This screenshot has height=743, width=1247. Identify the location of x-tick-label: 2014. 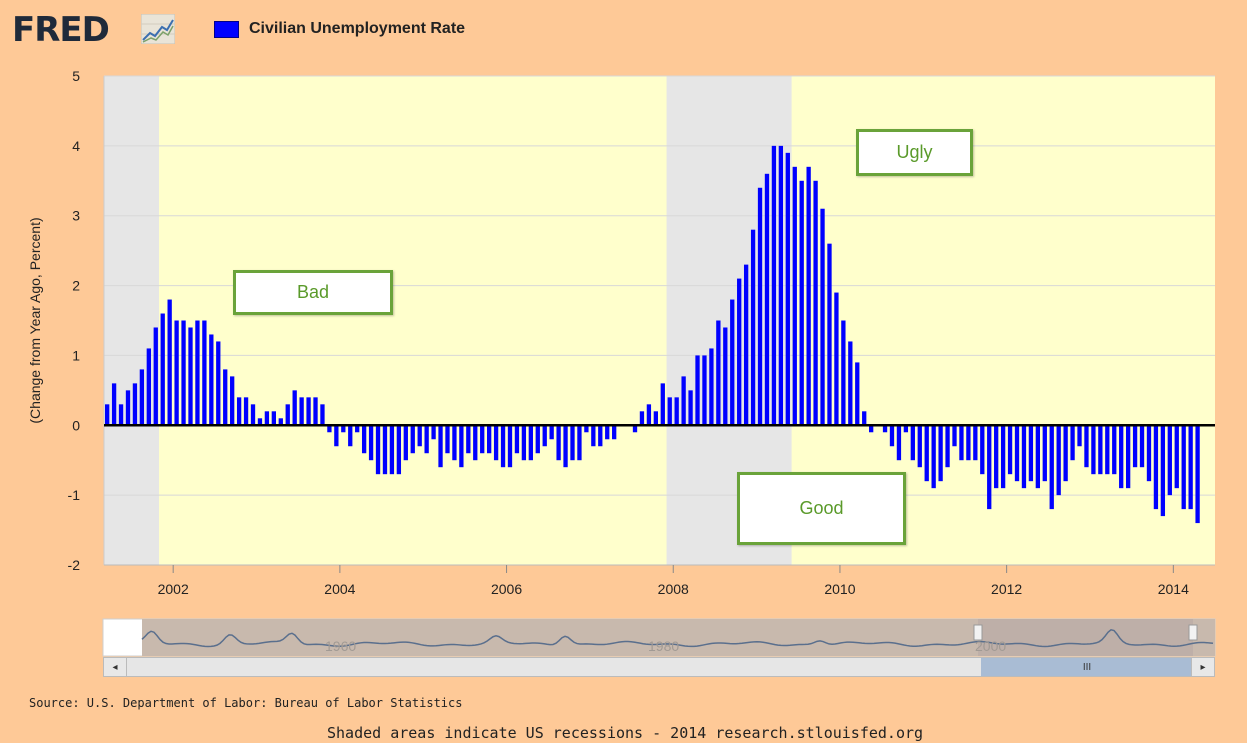
(1173, 589).